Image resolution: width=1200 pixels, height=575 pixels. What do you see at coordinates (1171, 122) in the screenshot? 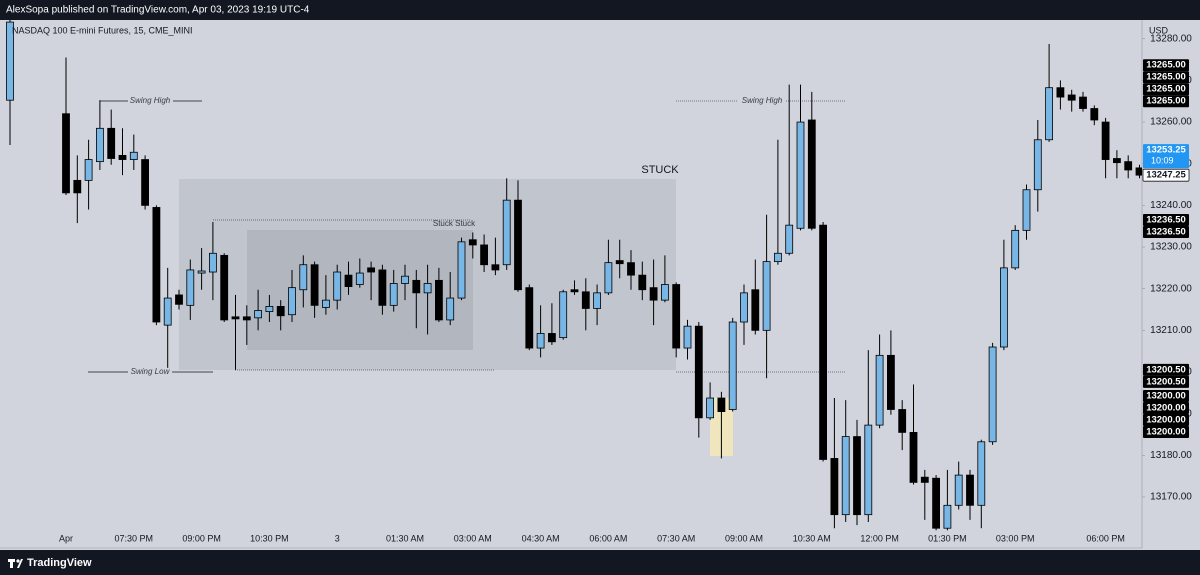
I see `y-tick-label: 13260.00` at bounding box center [1171, 122].